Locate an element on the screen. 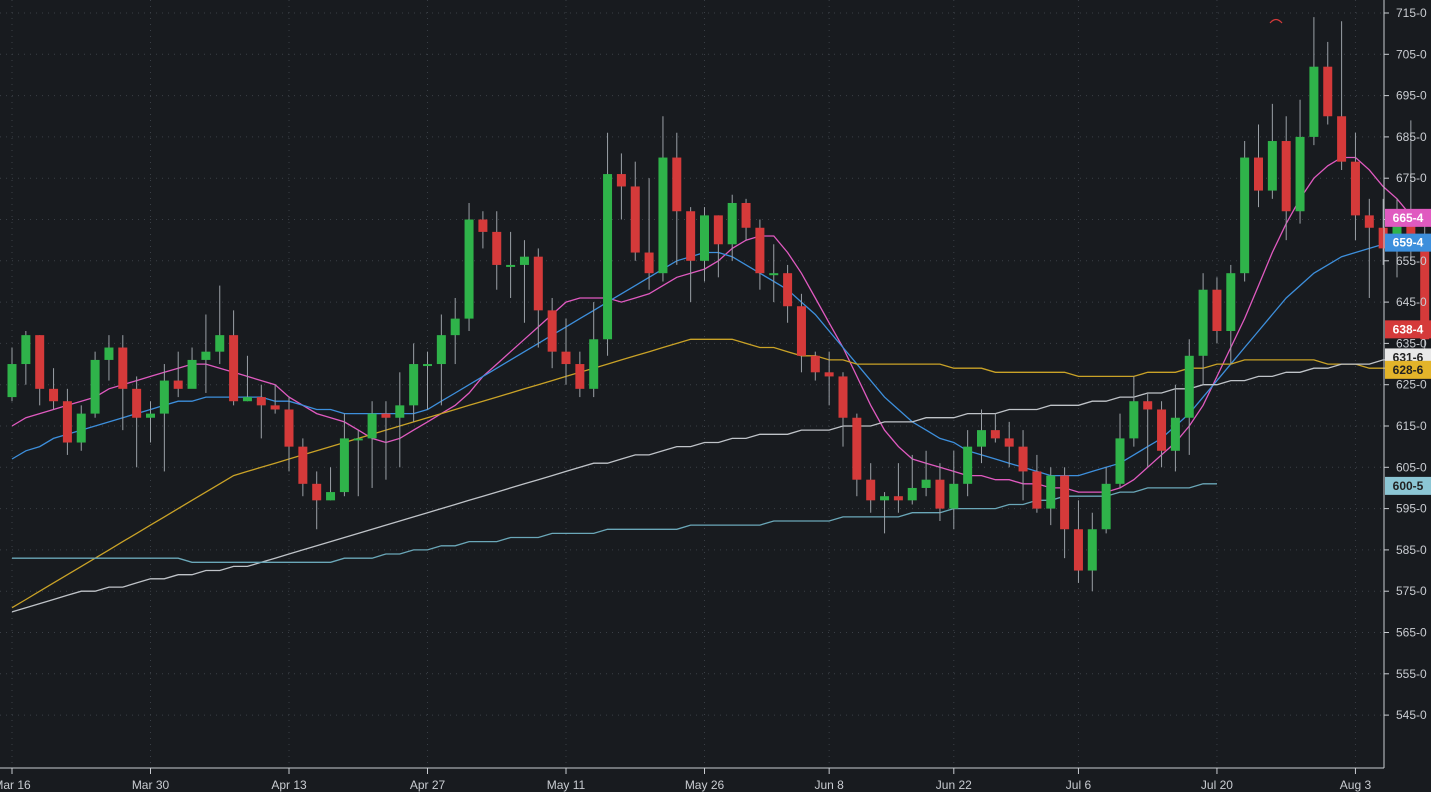  y-tick-label: 555-0 is located at coordinates (1411, 674).